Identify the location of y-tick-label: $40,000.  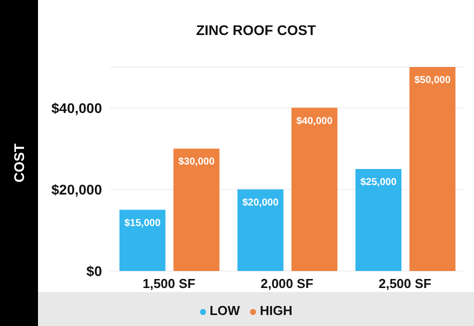
(76, 108).